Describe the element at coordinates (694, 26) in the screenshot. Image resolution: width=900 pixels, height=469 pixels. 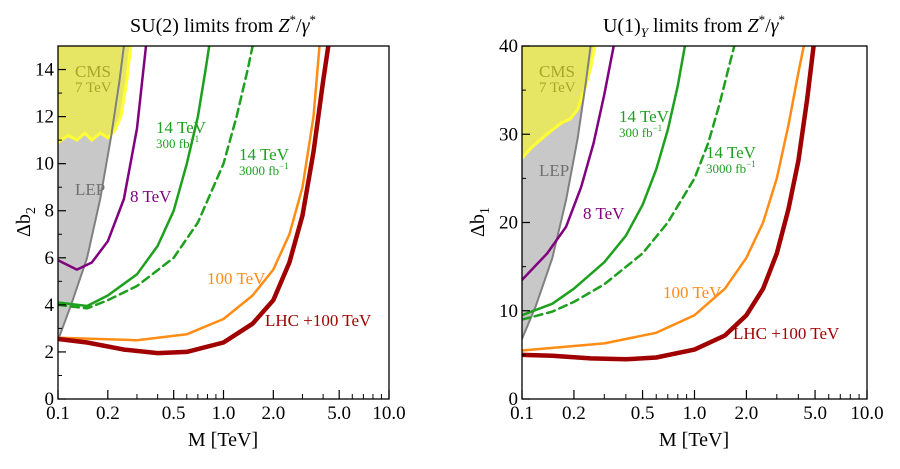
I see `chart-title: U(1)Y limits from Z*/γ*` at that location.